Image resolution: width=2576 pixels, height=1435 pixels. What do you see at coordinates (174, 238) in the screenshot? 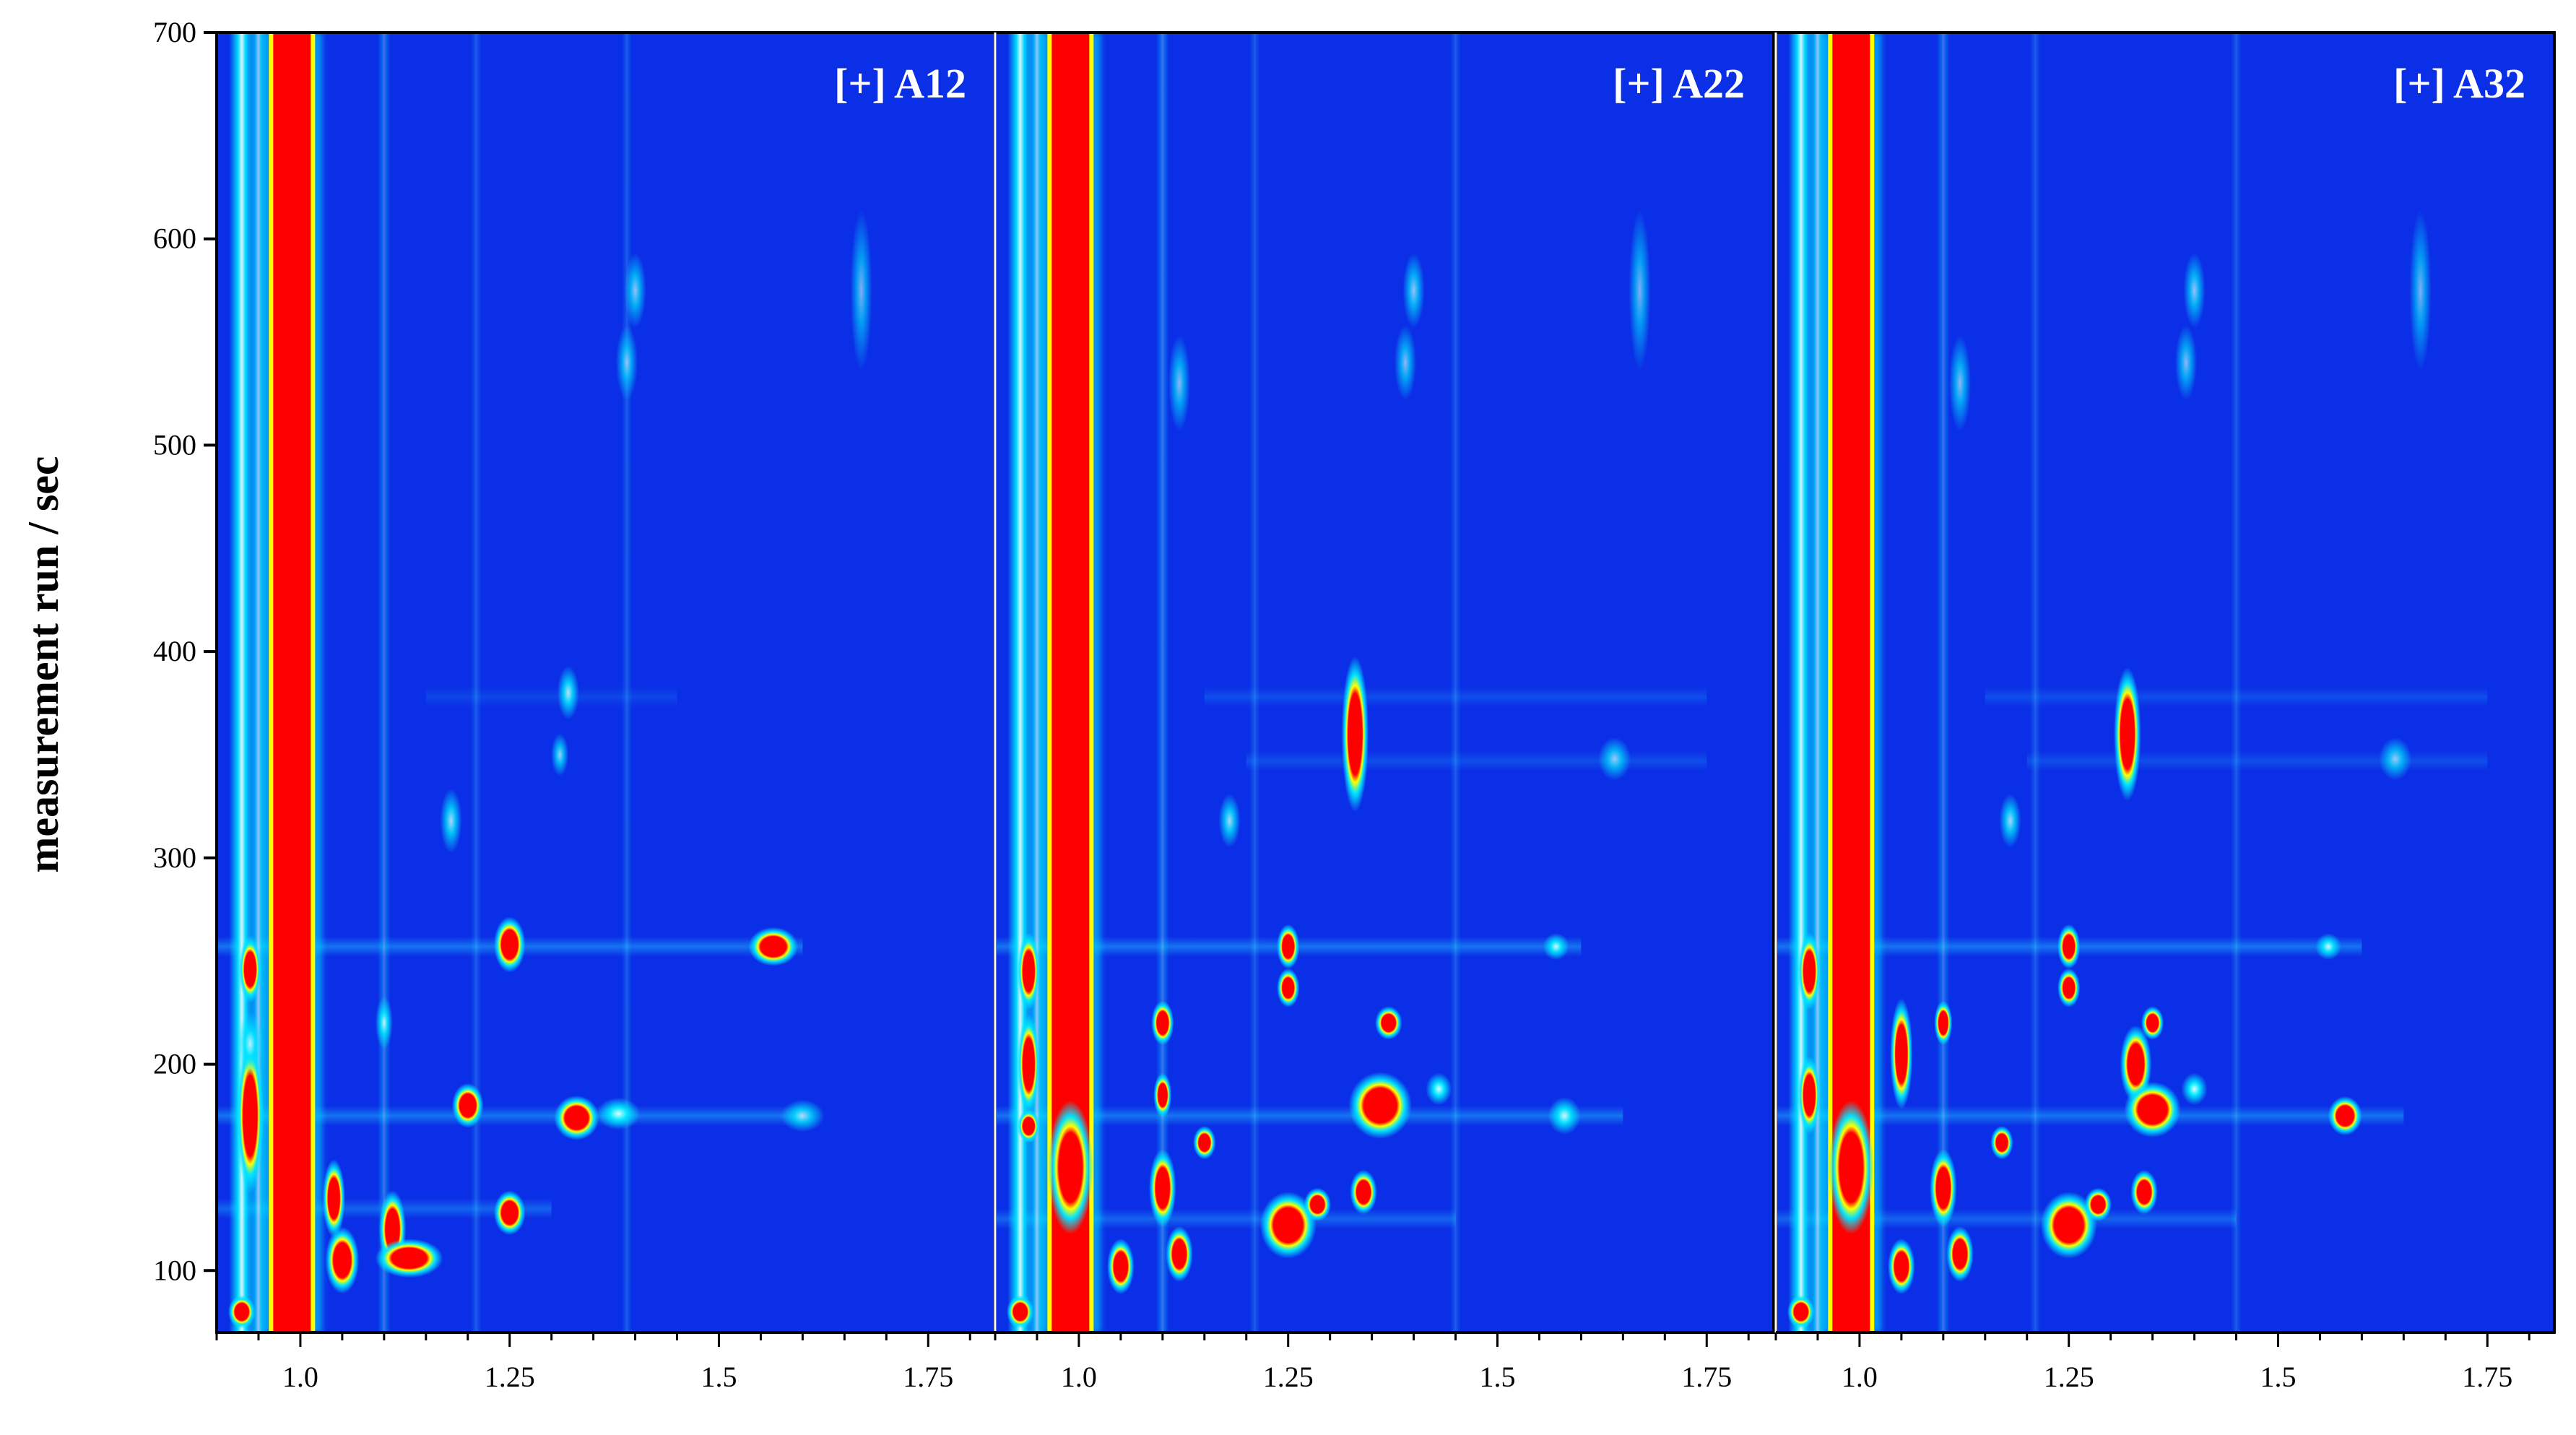
I see `y-tick-label: 600` at bounding box center [174, 238].